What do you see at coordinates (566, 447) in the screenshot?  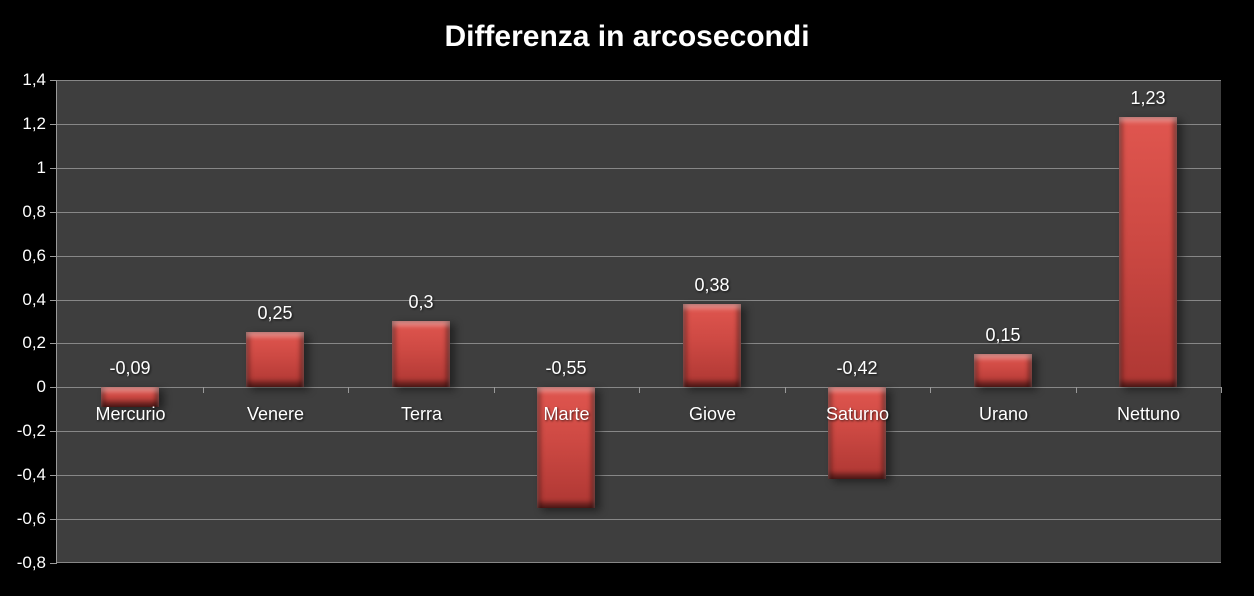 I see `bar-marte` at bounding box center [566, 447].